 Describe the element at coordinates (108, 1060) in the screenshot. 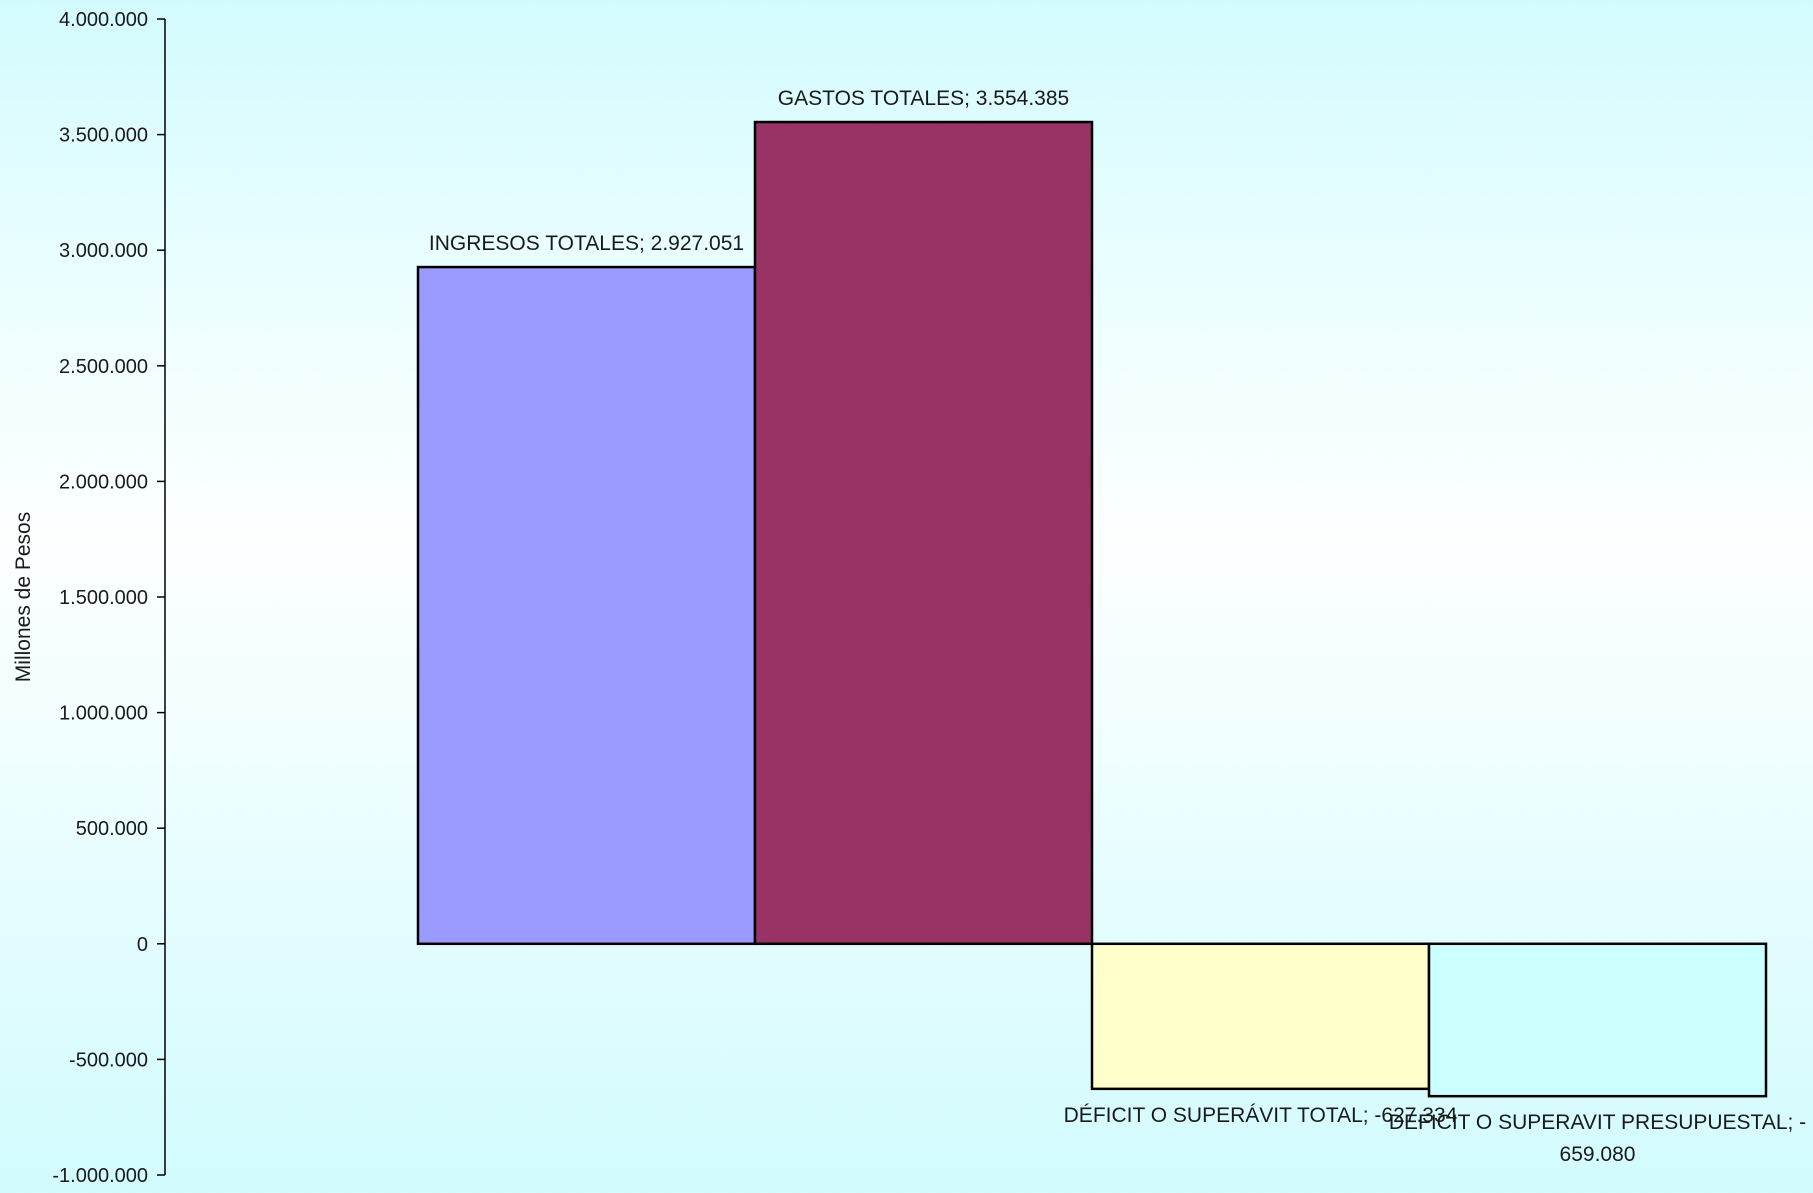

I see `y-tick-label: -500.000` at that location.